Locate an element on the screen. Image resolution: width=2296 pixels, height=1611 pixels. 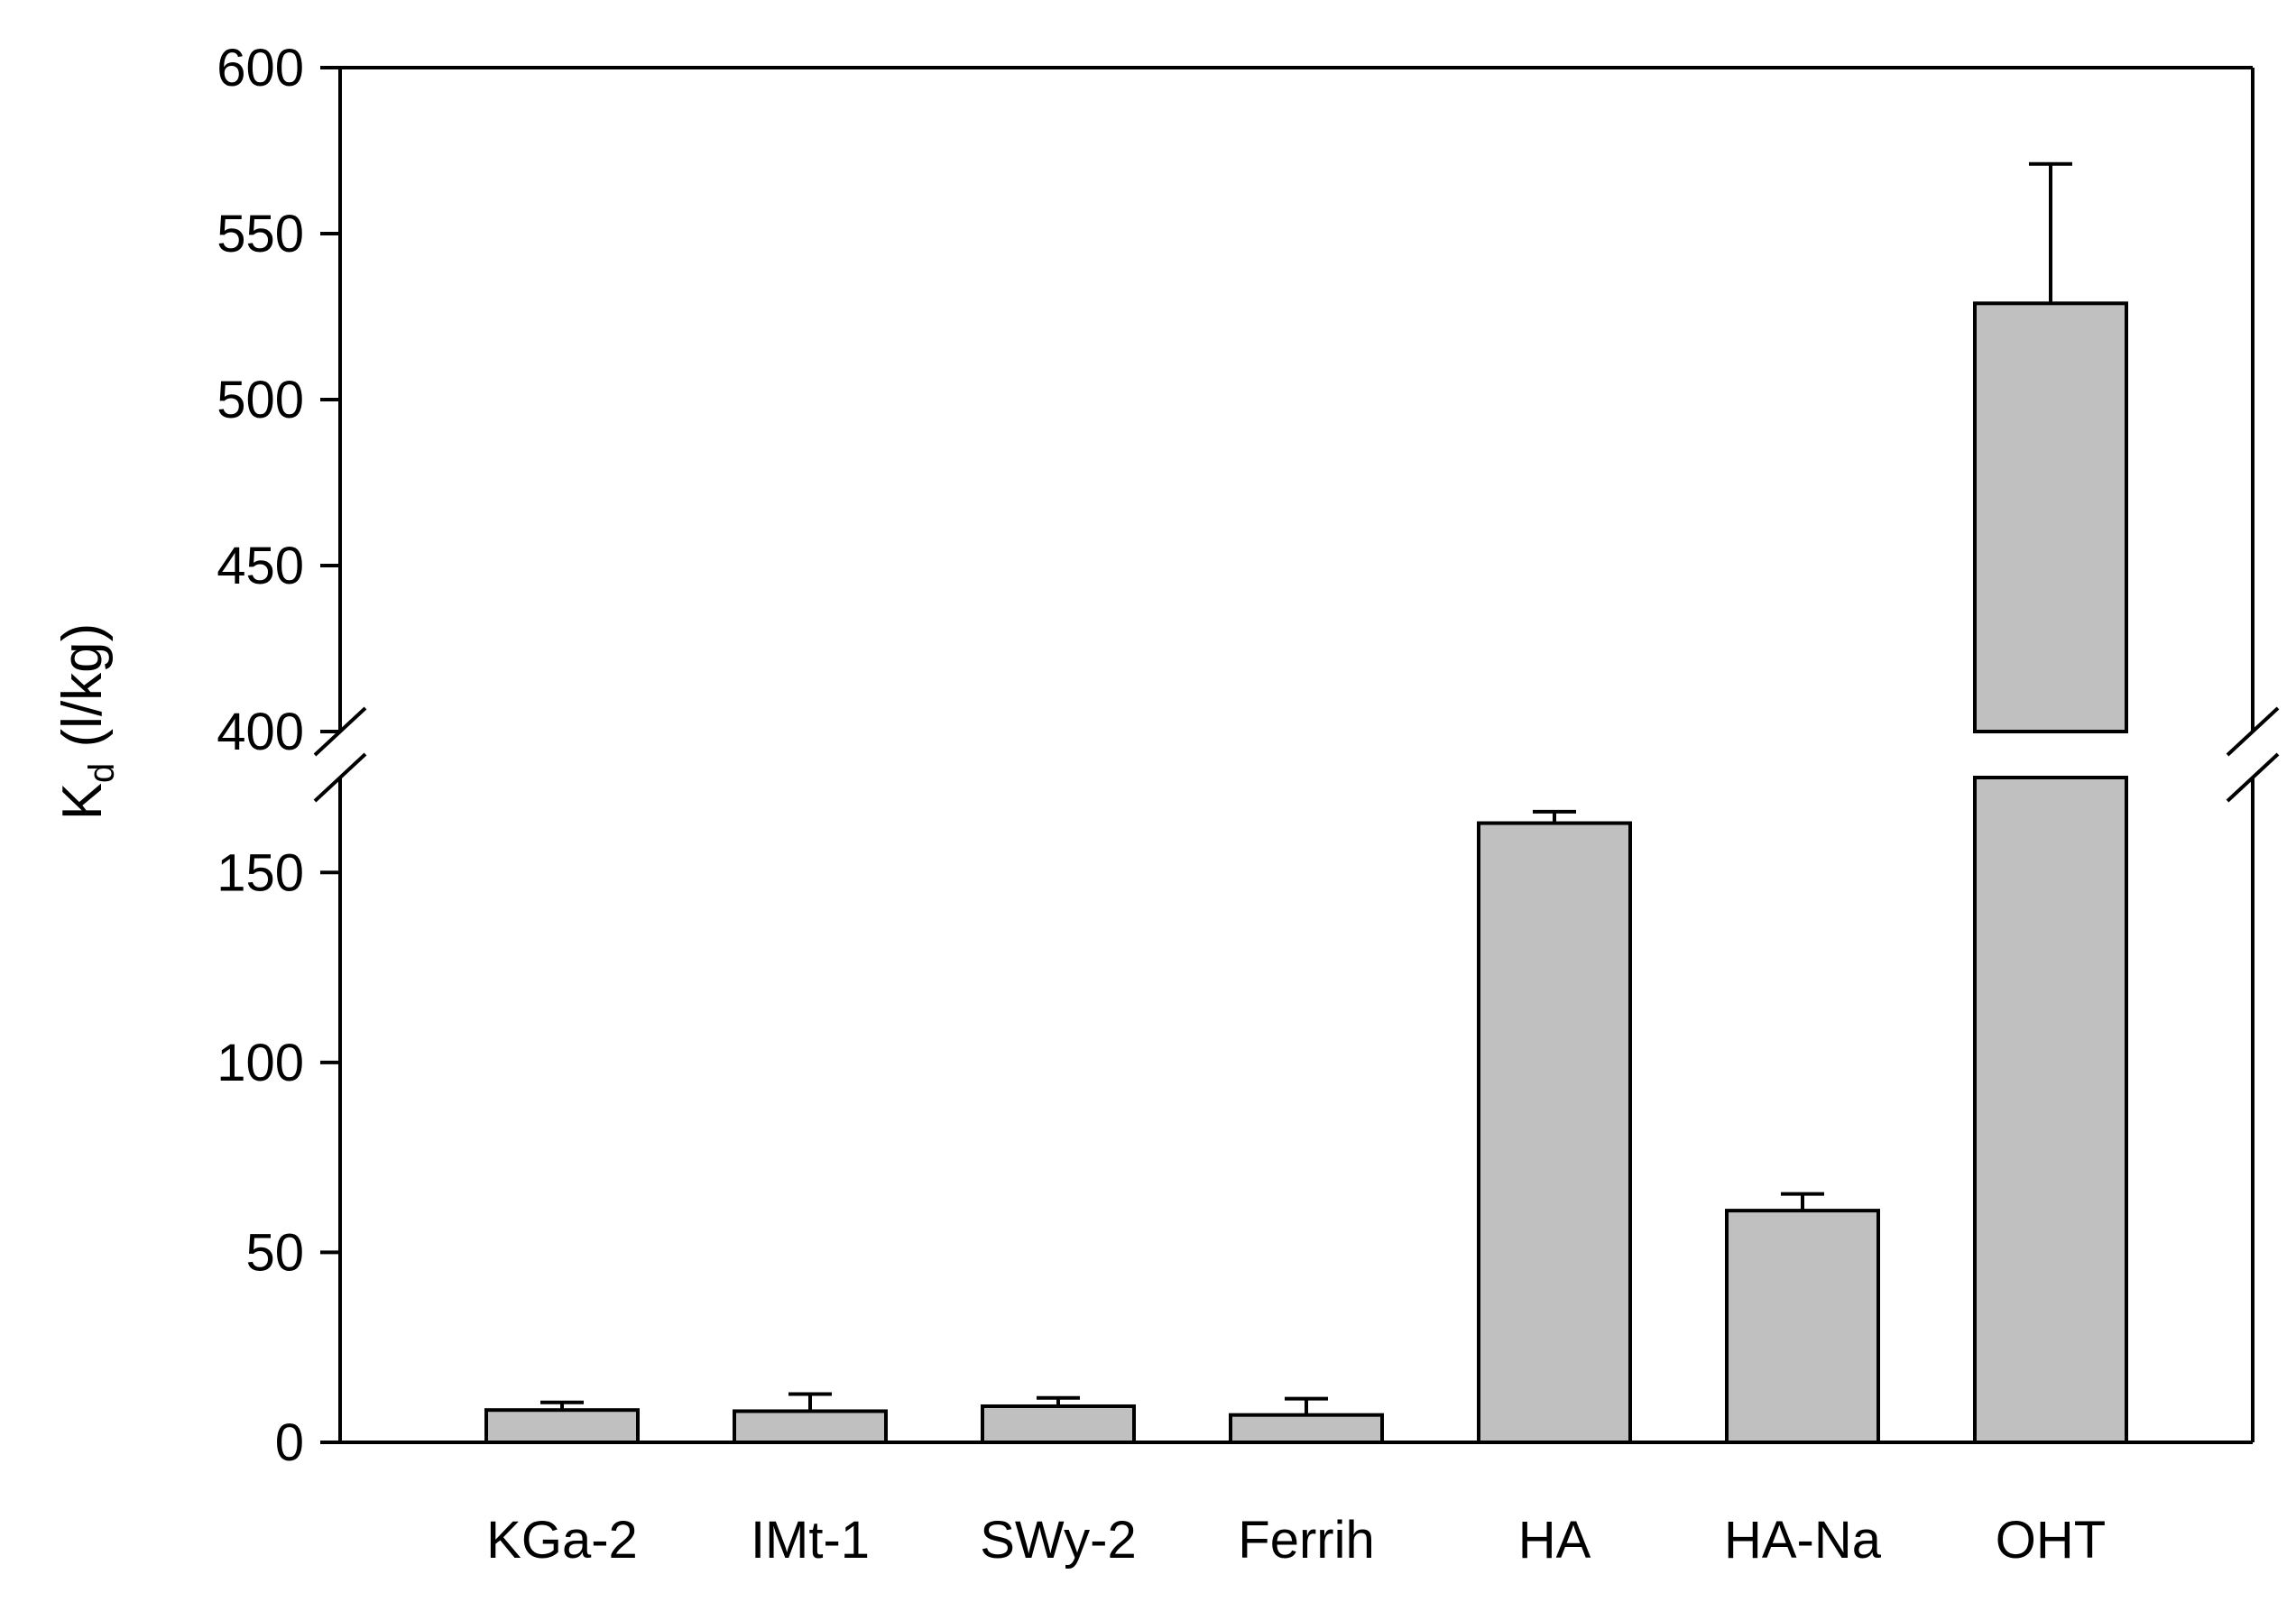
bar-ferrih is located at coordinates (1306, 1429).